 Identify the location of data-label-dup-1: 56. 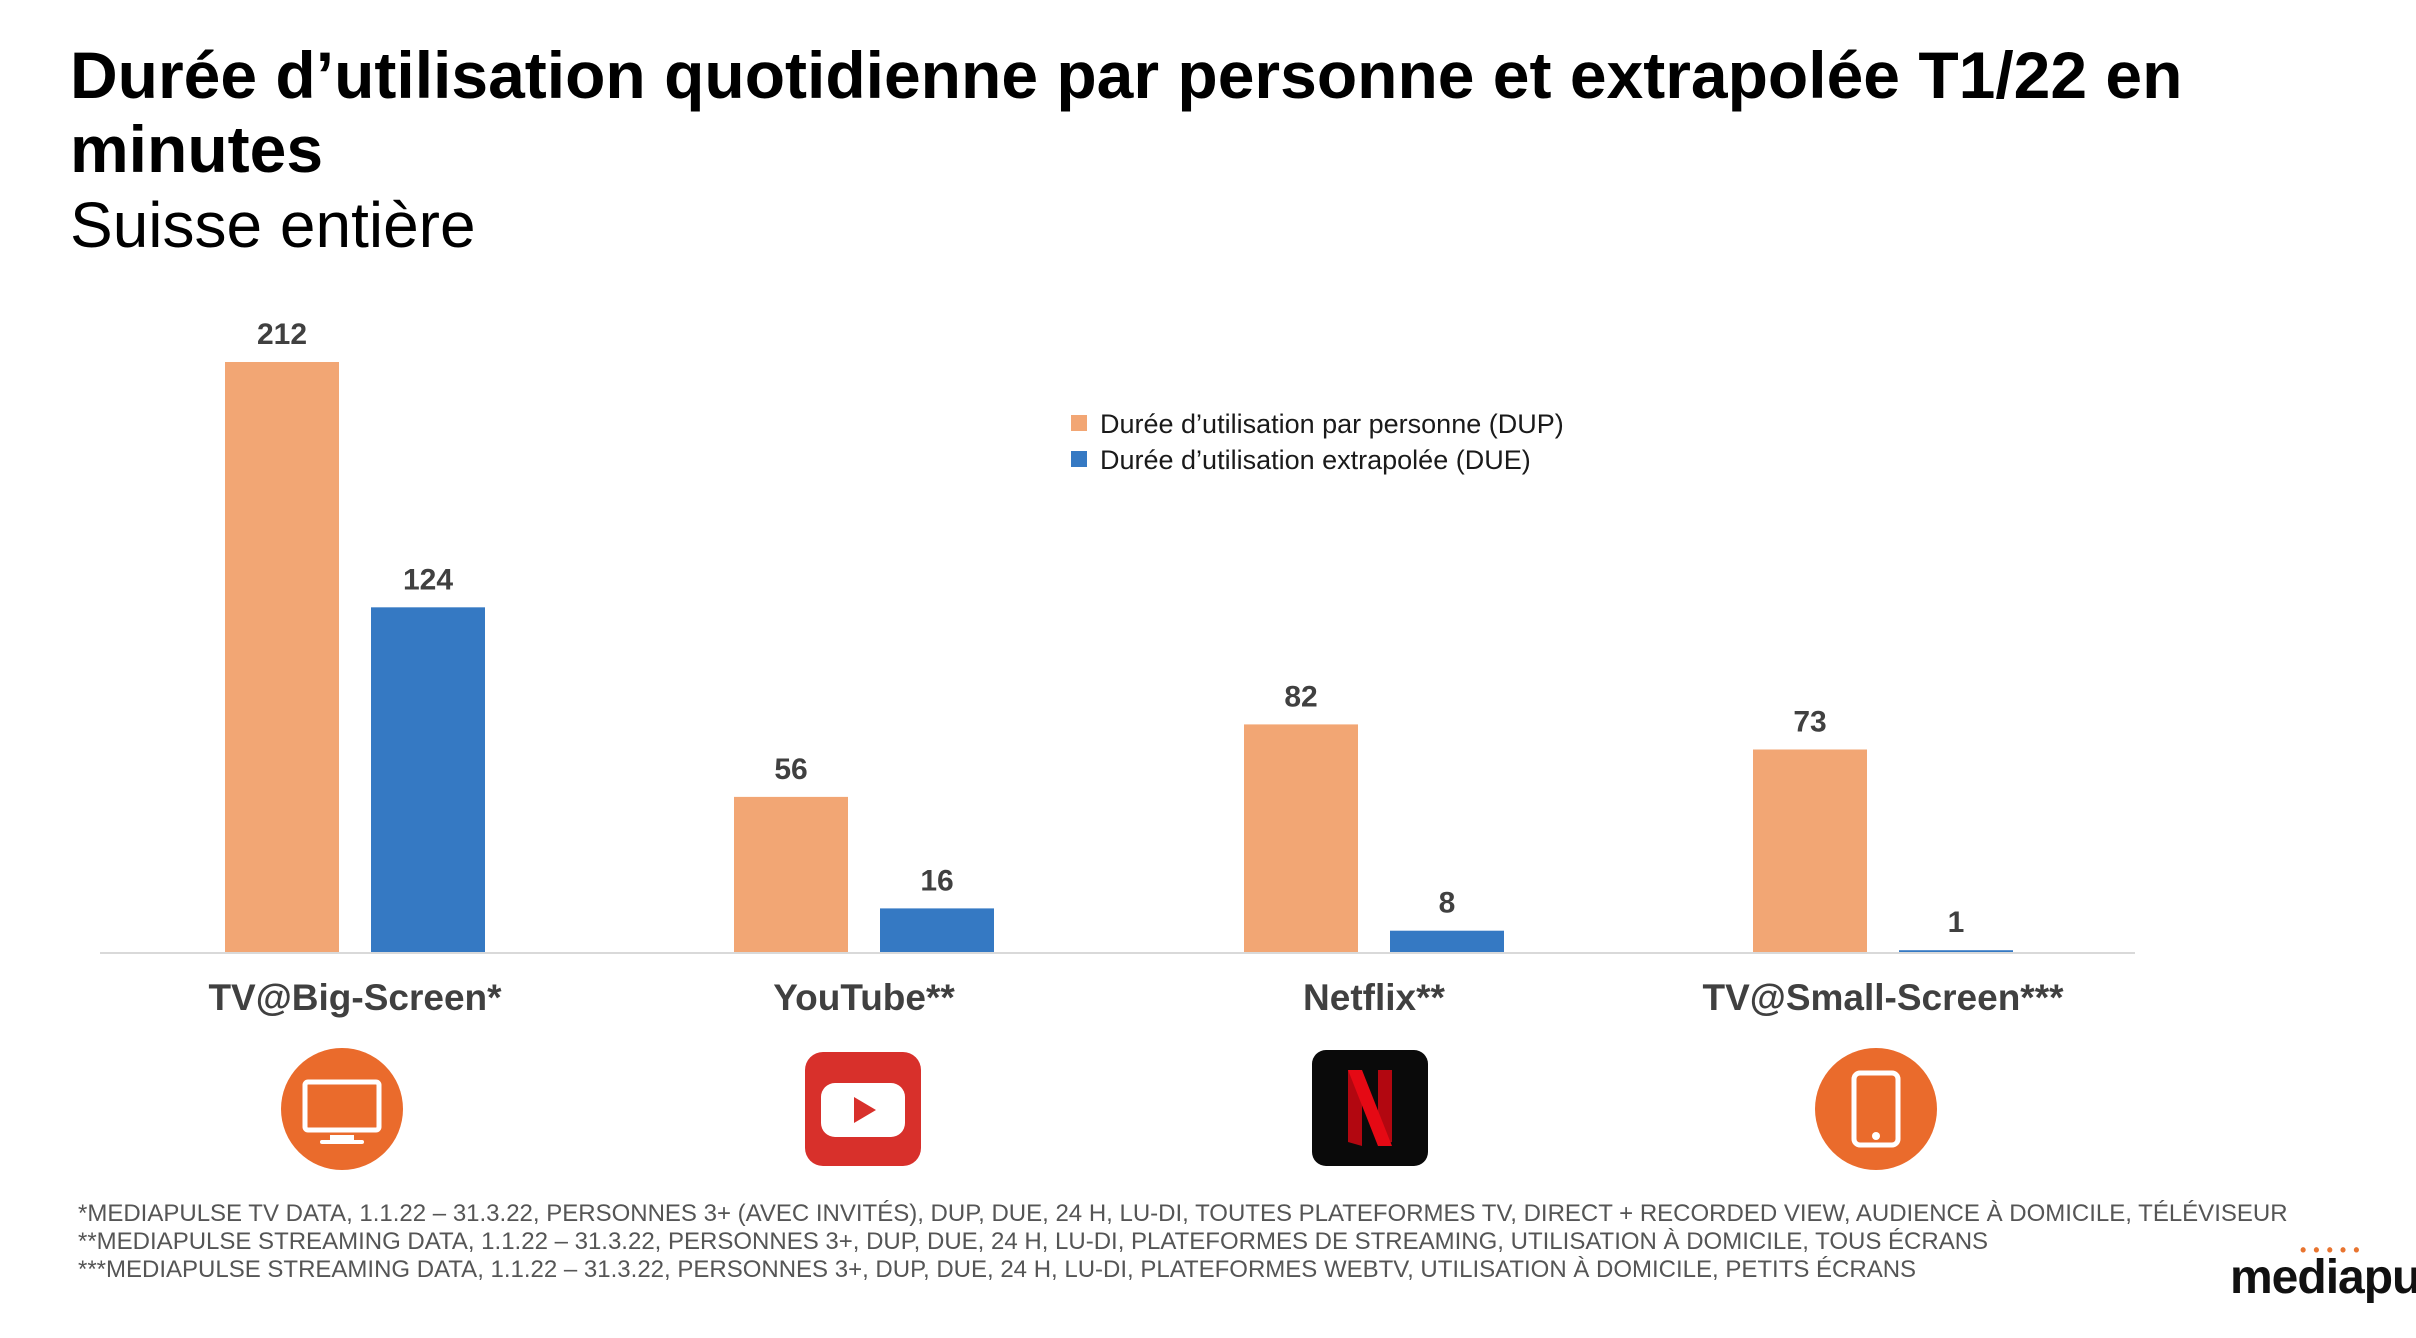
(790, 769).